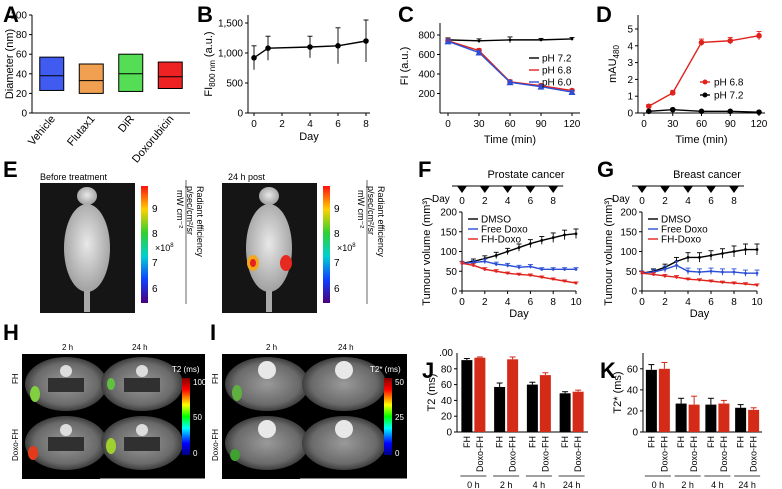 The image size is (782, 489). Describe the element at coordinates (572, 124) in the screenshot. I see `c-xtick-label: 120` at that location.